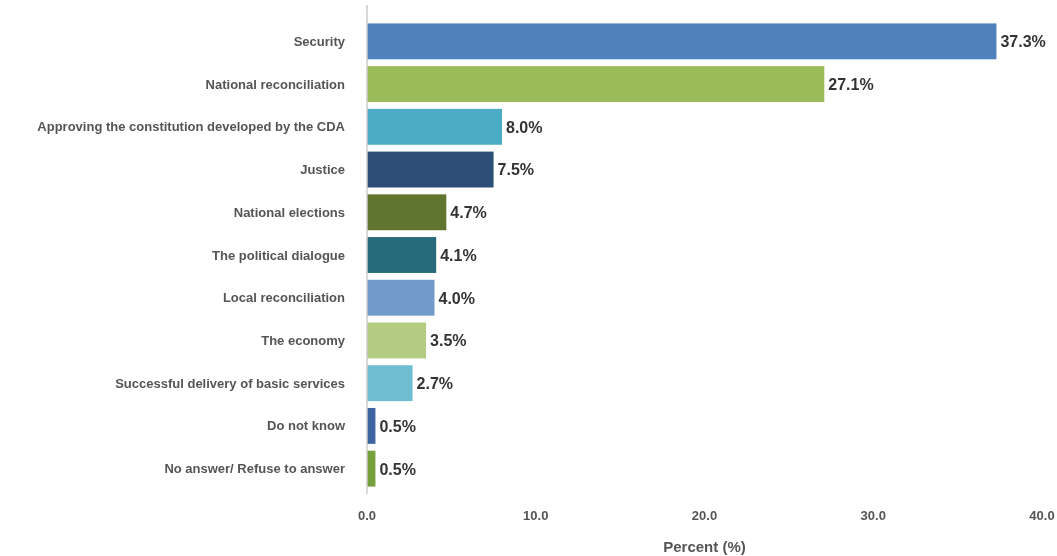 This screenshot has height=556, width=1057. Describe the element at coordinates (1042, 515) in the screenshot. I see `x-tick-label: 40.0` at that location.